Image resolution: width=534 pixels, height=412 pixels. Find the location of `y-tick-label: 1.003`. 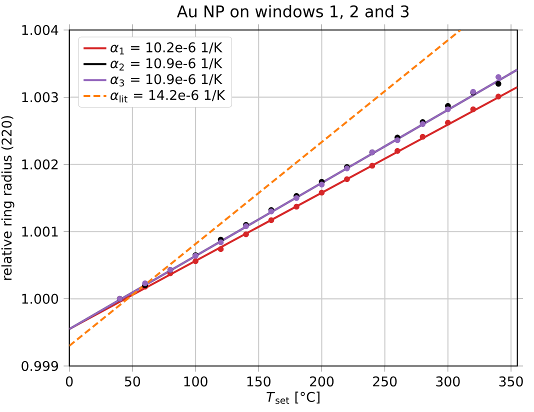

y-tick-label: 1.003 is located at coordinates (40, 97).